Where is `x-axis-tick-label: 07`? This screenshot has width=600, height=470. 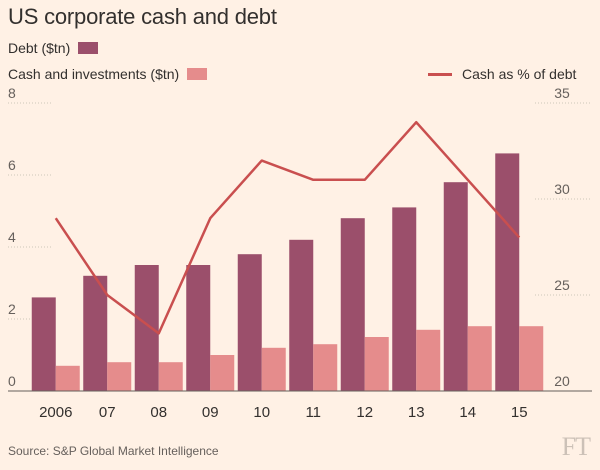 x-axis-tick-label: 07 is located at coordinates (107, 412).